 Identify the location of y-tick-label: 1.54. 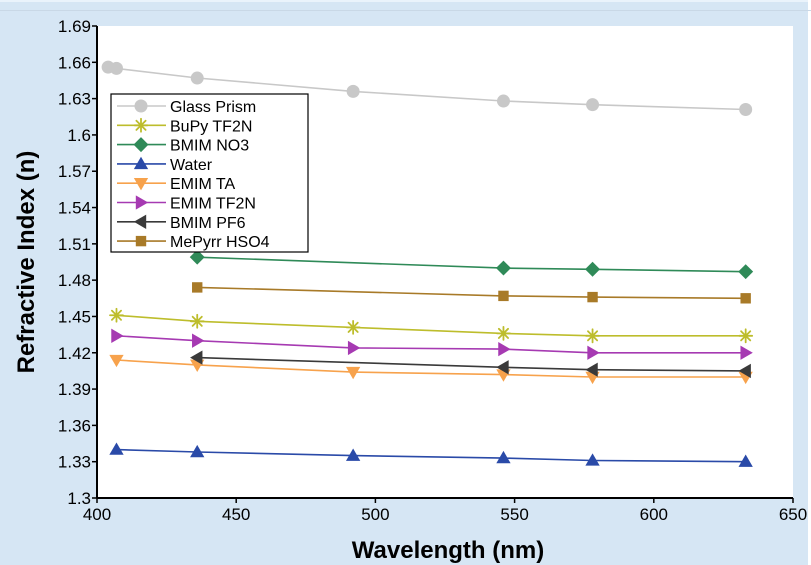
(74, 208).